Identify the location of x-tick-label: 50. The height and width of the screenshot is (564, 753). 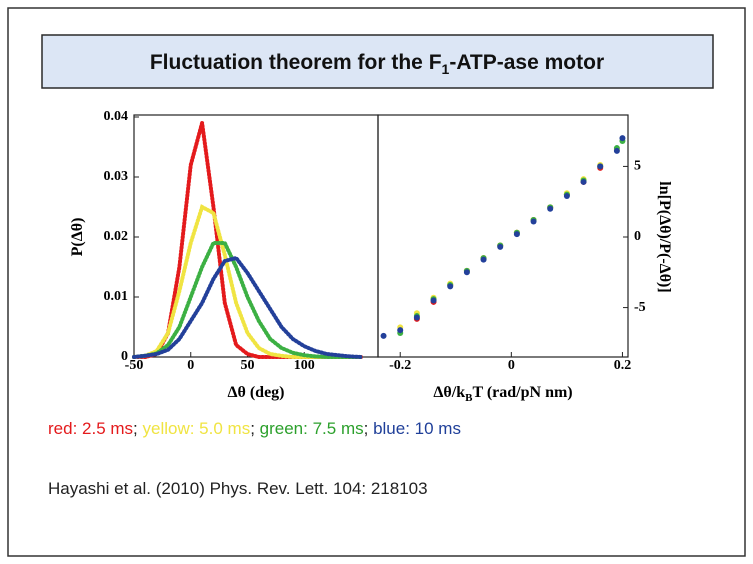
(247, 365).